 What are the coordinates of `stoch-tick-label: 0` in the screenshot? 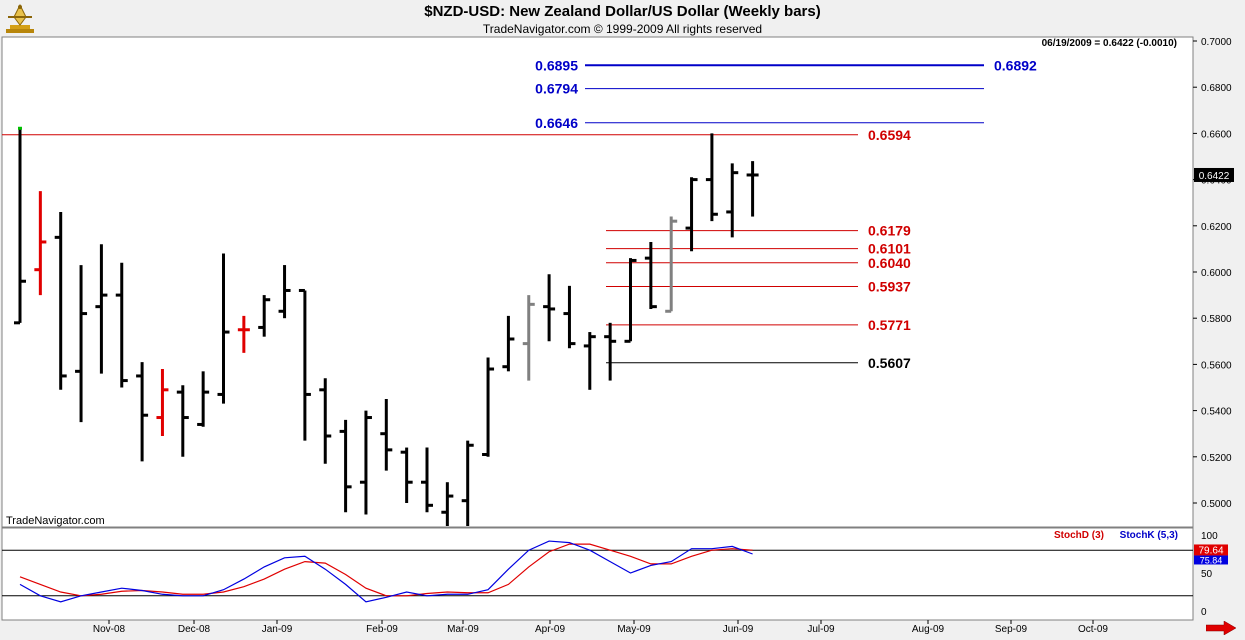 It's located at (1204, 612).